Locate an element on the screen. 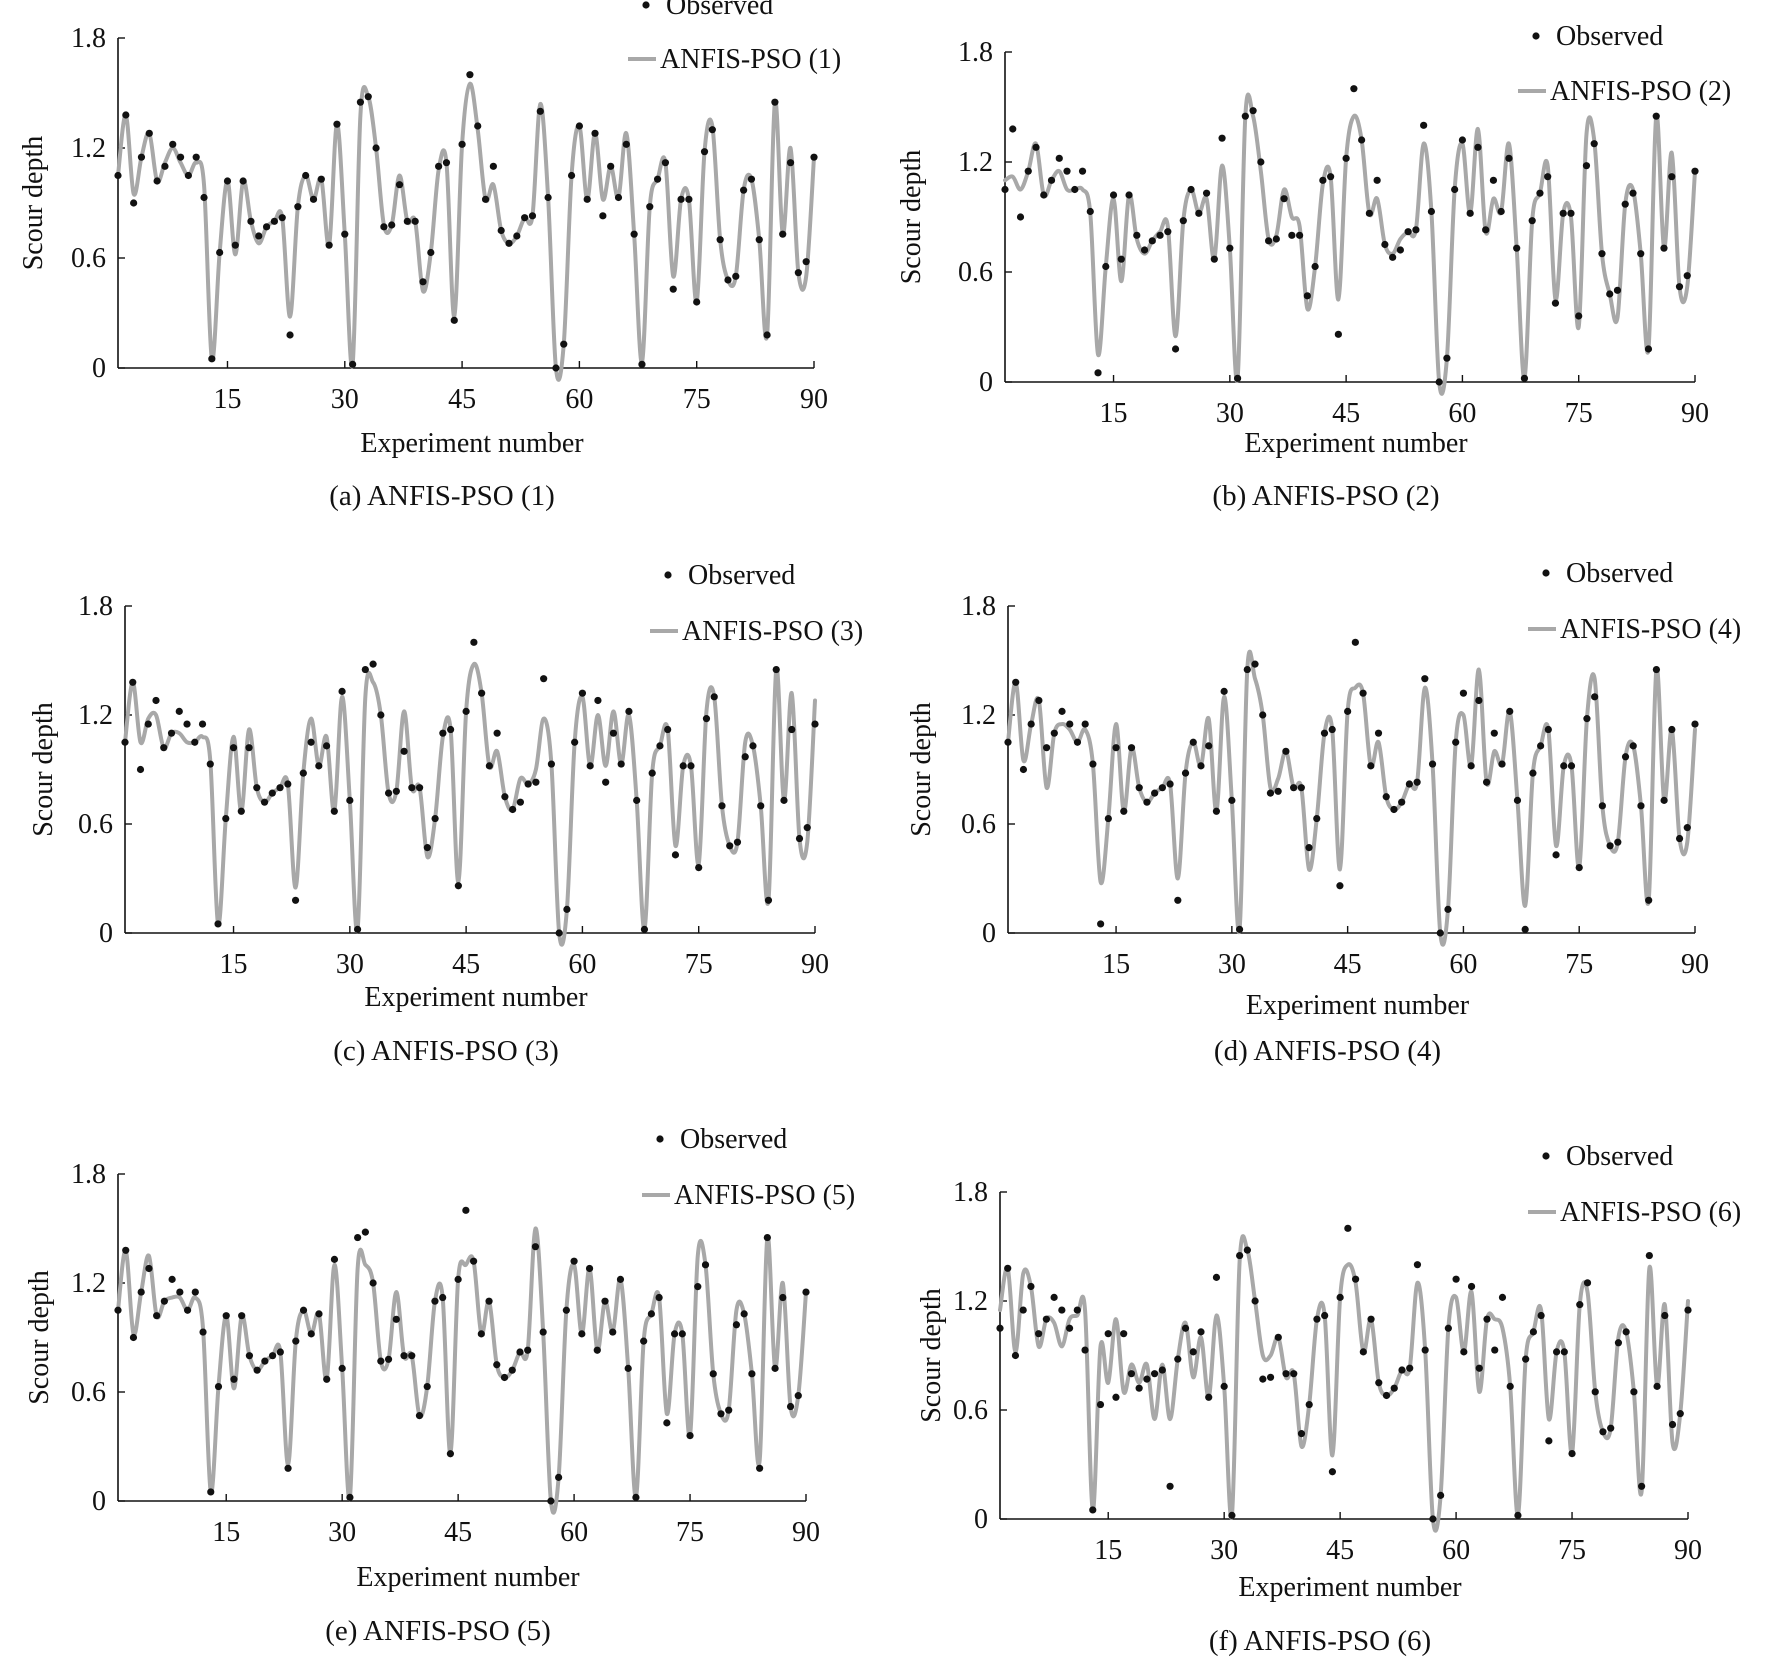  legend-predicted-label: ANFIS-PSO (2) is located at coordinates (1640, 91).